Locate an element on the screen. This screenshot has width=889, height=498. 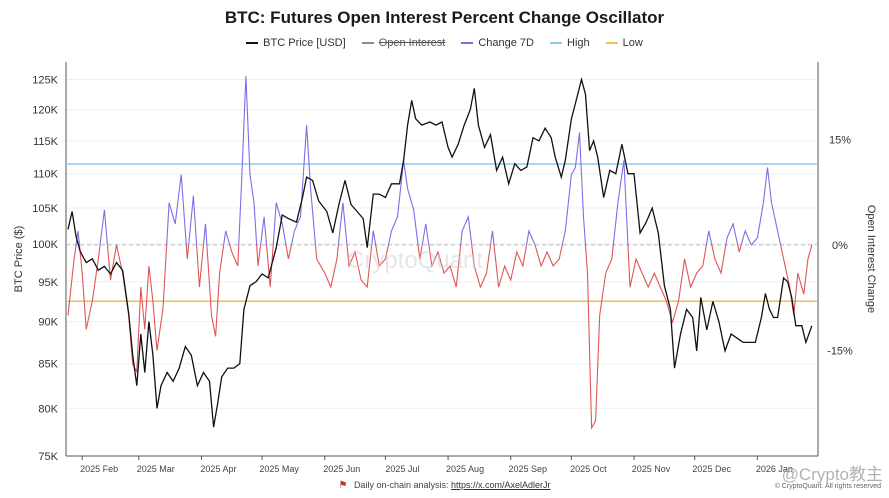
corner-watermark: @Crypto教主 is located at coordinates (832, 474).